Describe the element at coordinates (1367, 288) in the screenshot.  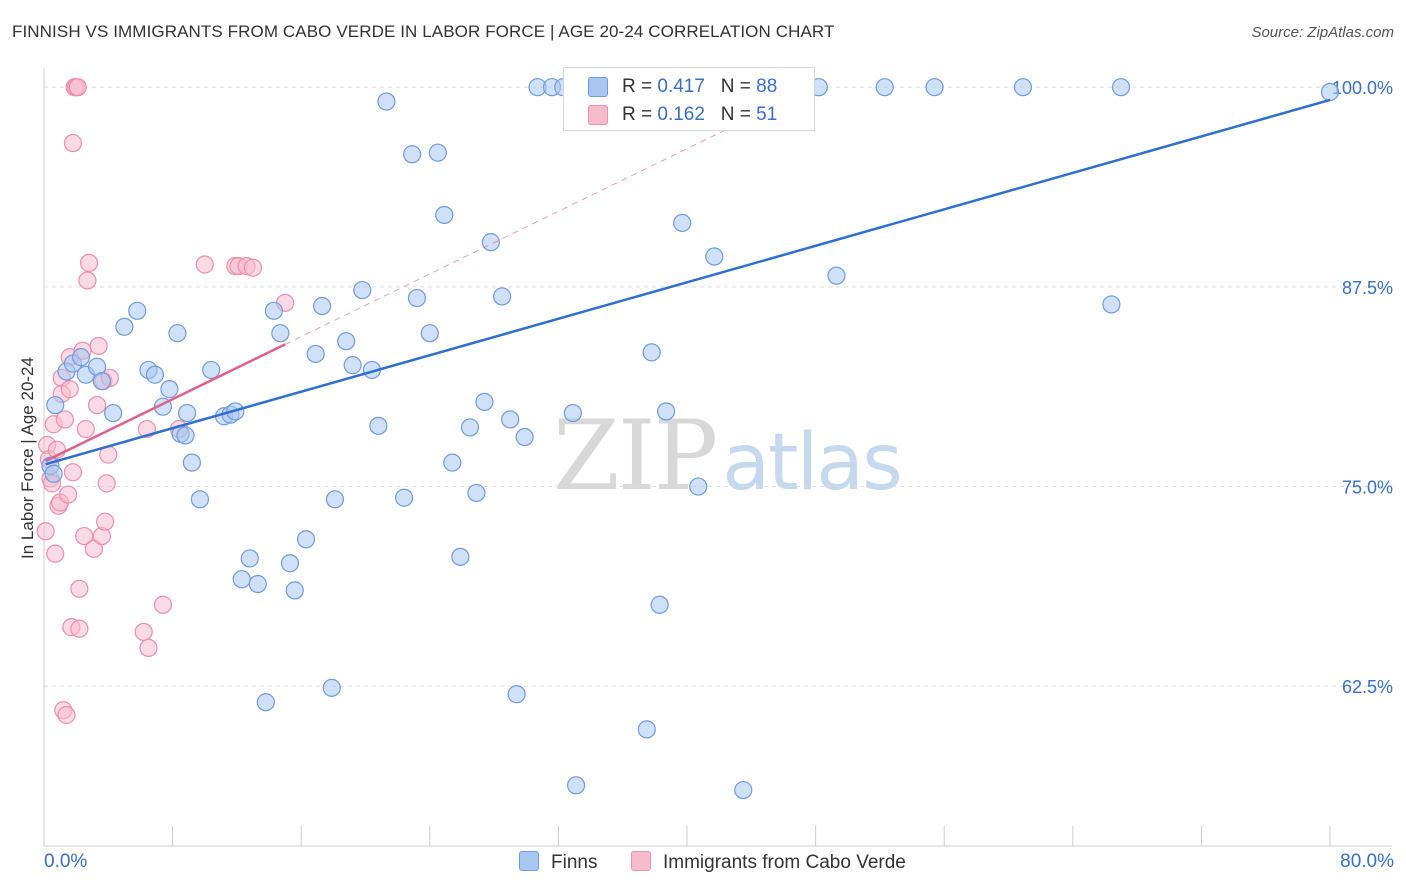
I see `y-tick-label: 87.5%` at that location.